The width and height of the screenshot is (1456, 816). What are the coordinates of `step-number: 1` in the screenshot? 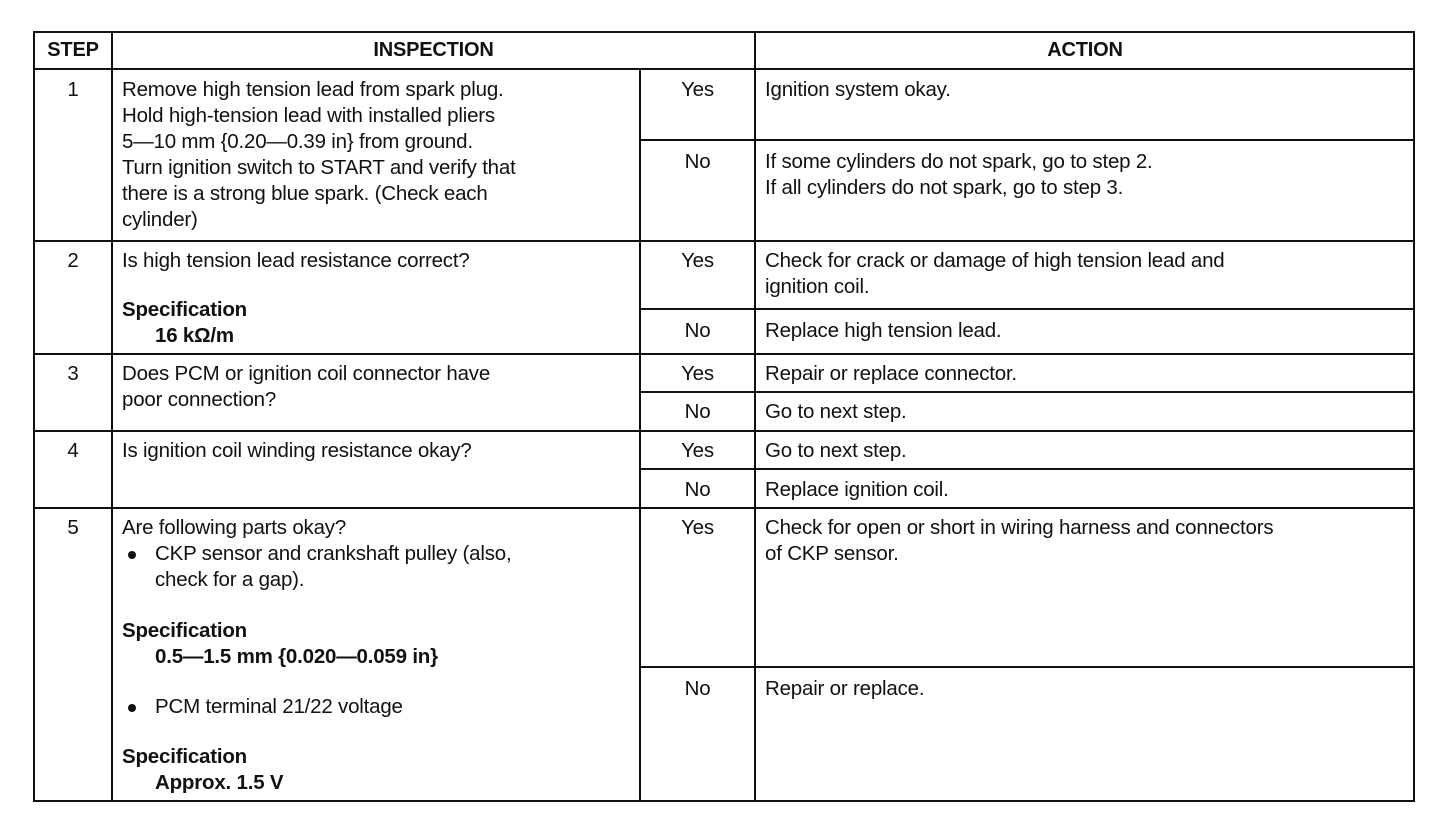 It's located at (73, 89).